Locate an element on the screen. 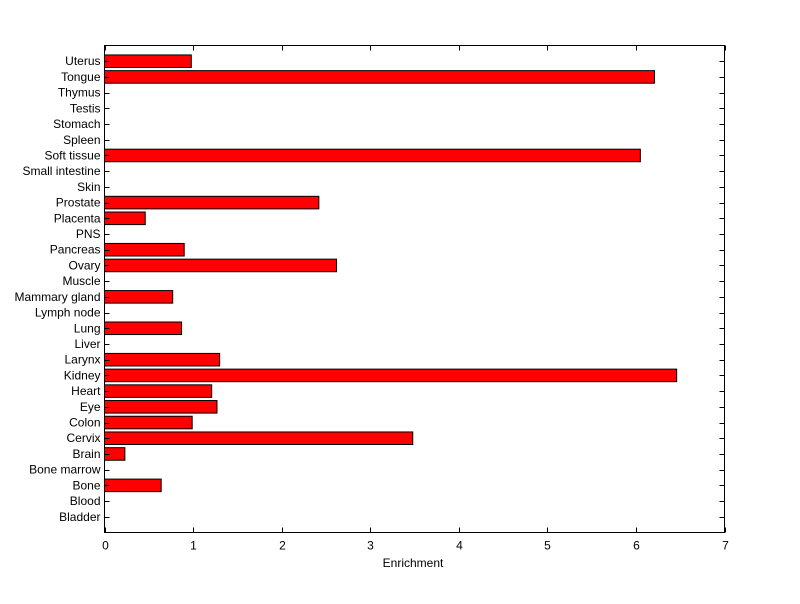 This screenshot has height=604, width=800. bar-brain is located at coordinates (115, 454).